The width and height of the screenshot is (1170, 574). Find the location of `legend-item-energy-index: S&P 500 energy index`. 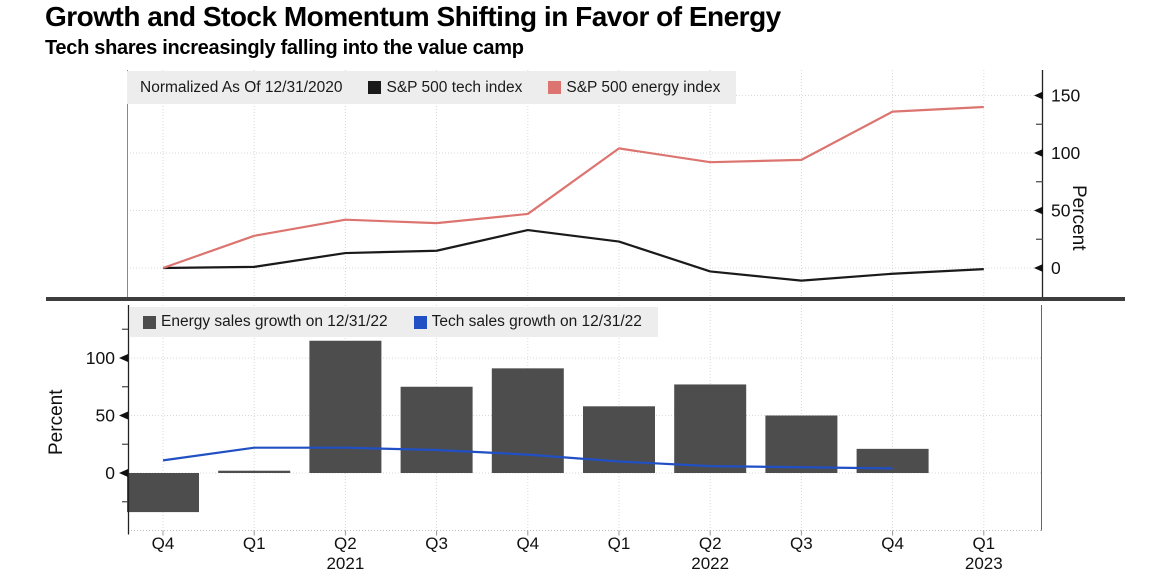

legend-item-energy-index: S&P 500 energy index is located at coordinates (634, 88).